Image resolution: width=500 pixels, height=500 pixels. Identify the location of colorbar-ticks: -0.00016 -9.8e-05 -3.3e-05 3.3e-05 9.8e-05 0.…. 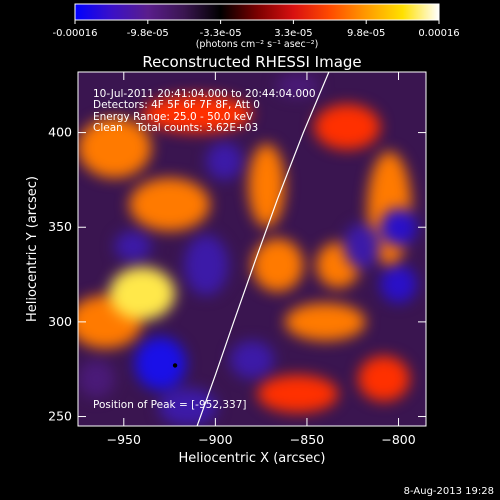
(256, 29).